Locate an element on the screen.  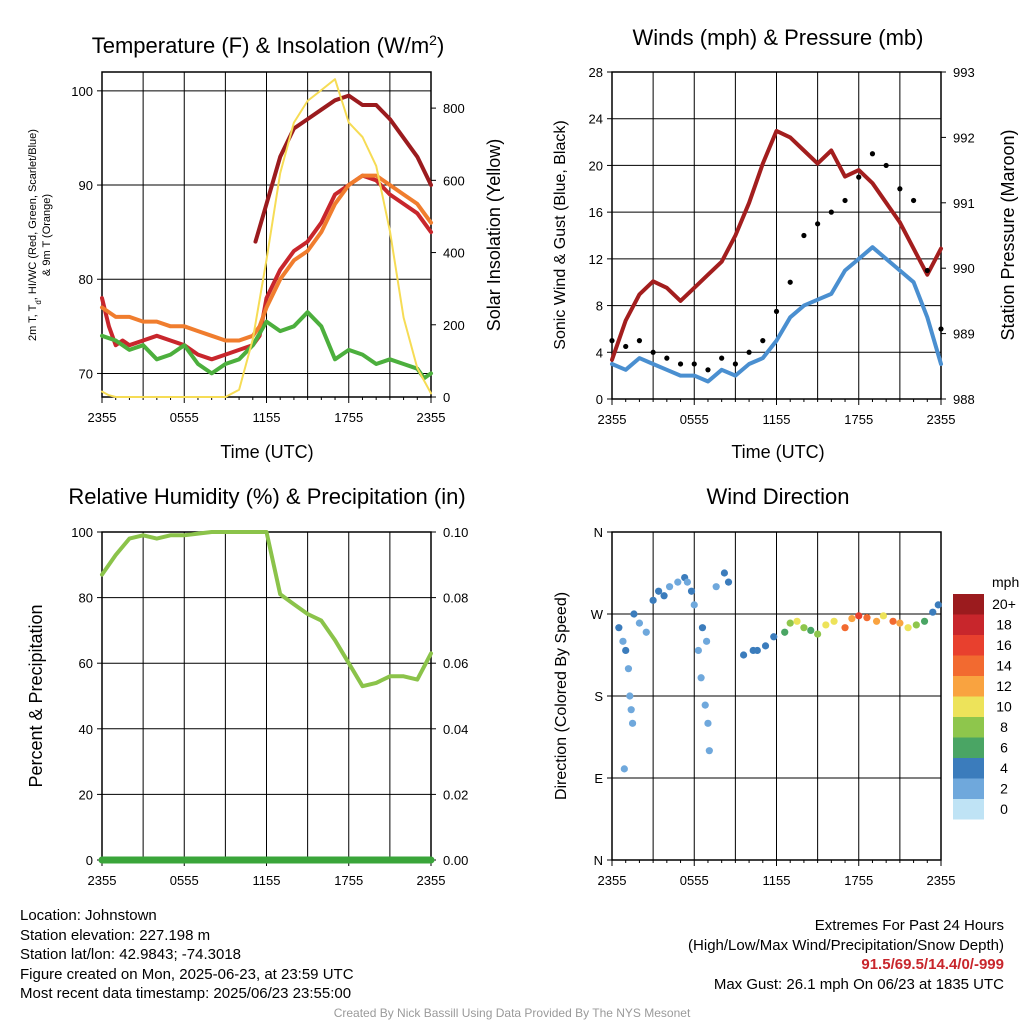
winds-ylabel: Sonic Wind & Gust (Blue, Black) is located at coordinates (560, 234).